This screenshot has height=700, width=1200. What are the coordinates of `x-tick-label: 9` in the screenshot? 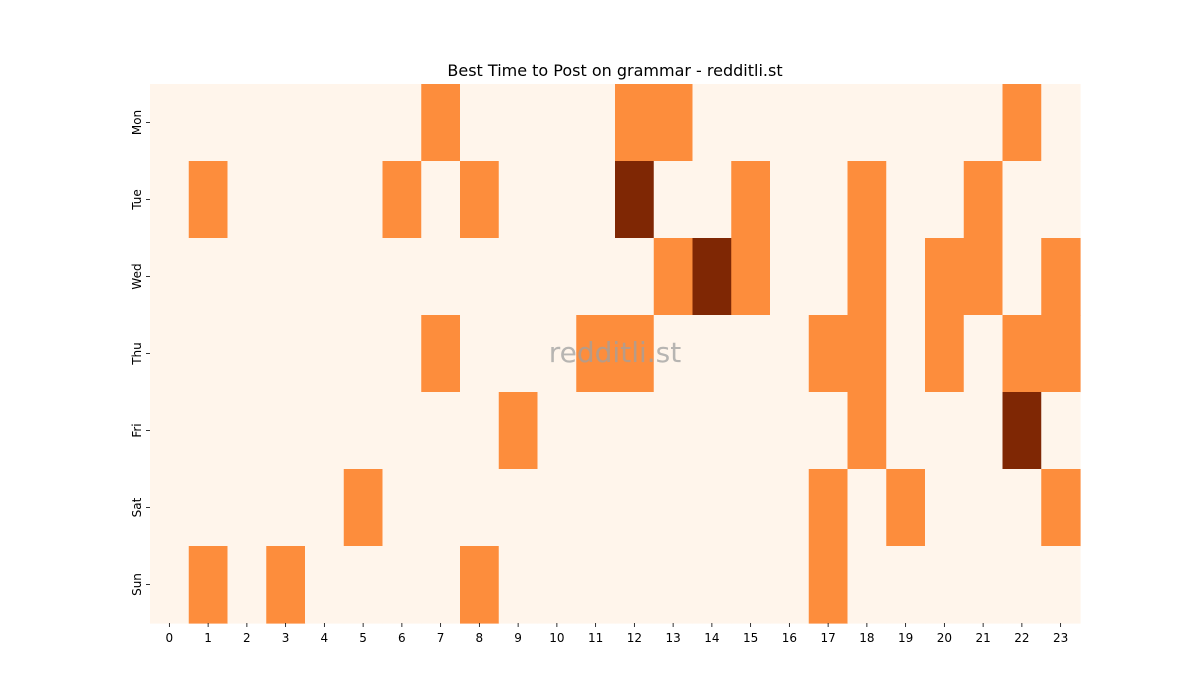 It's located at (518, 638).